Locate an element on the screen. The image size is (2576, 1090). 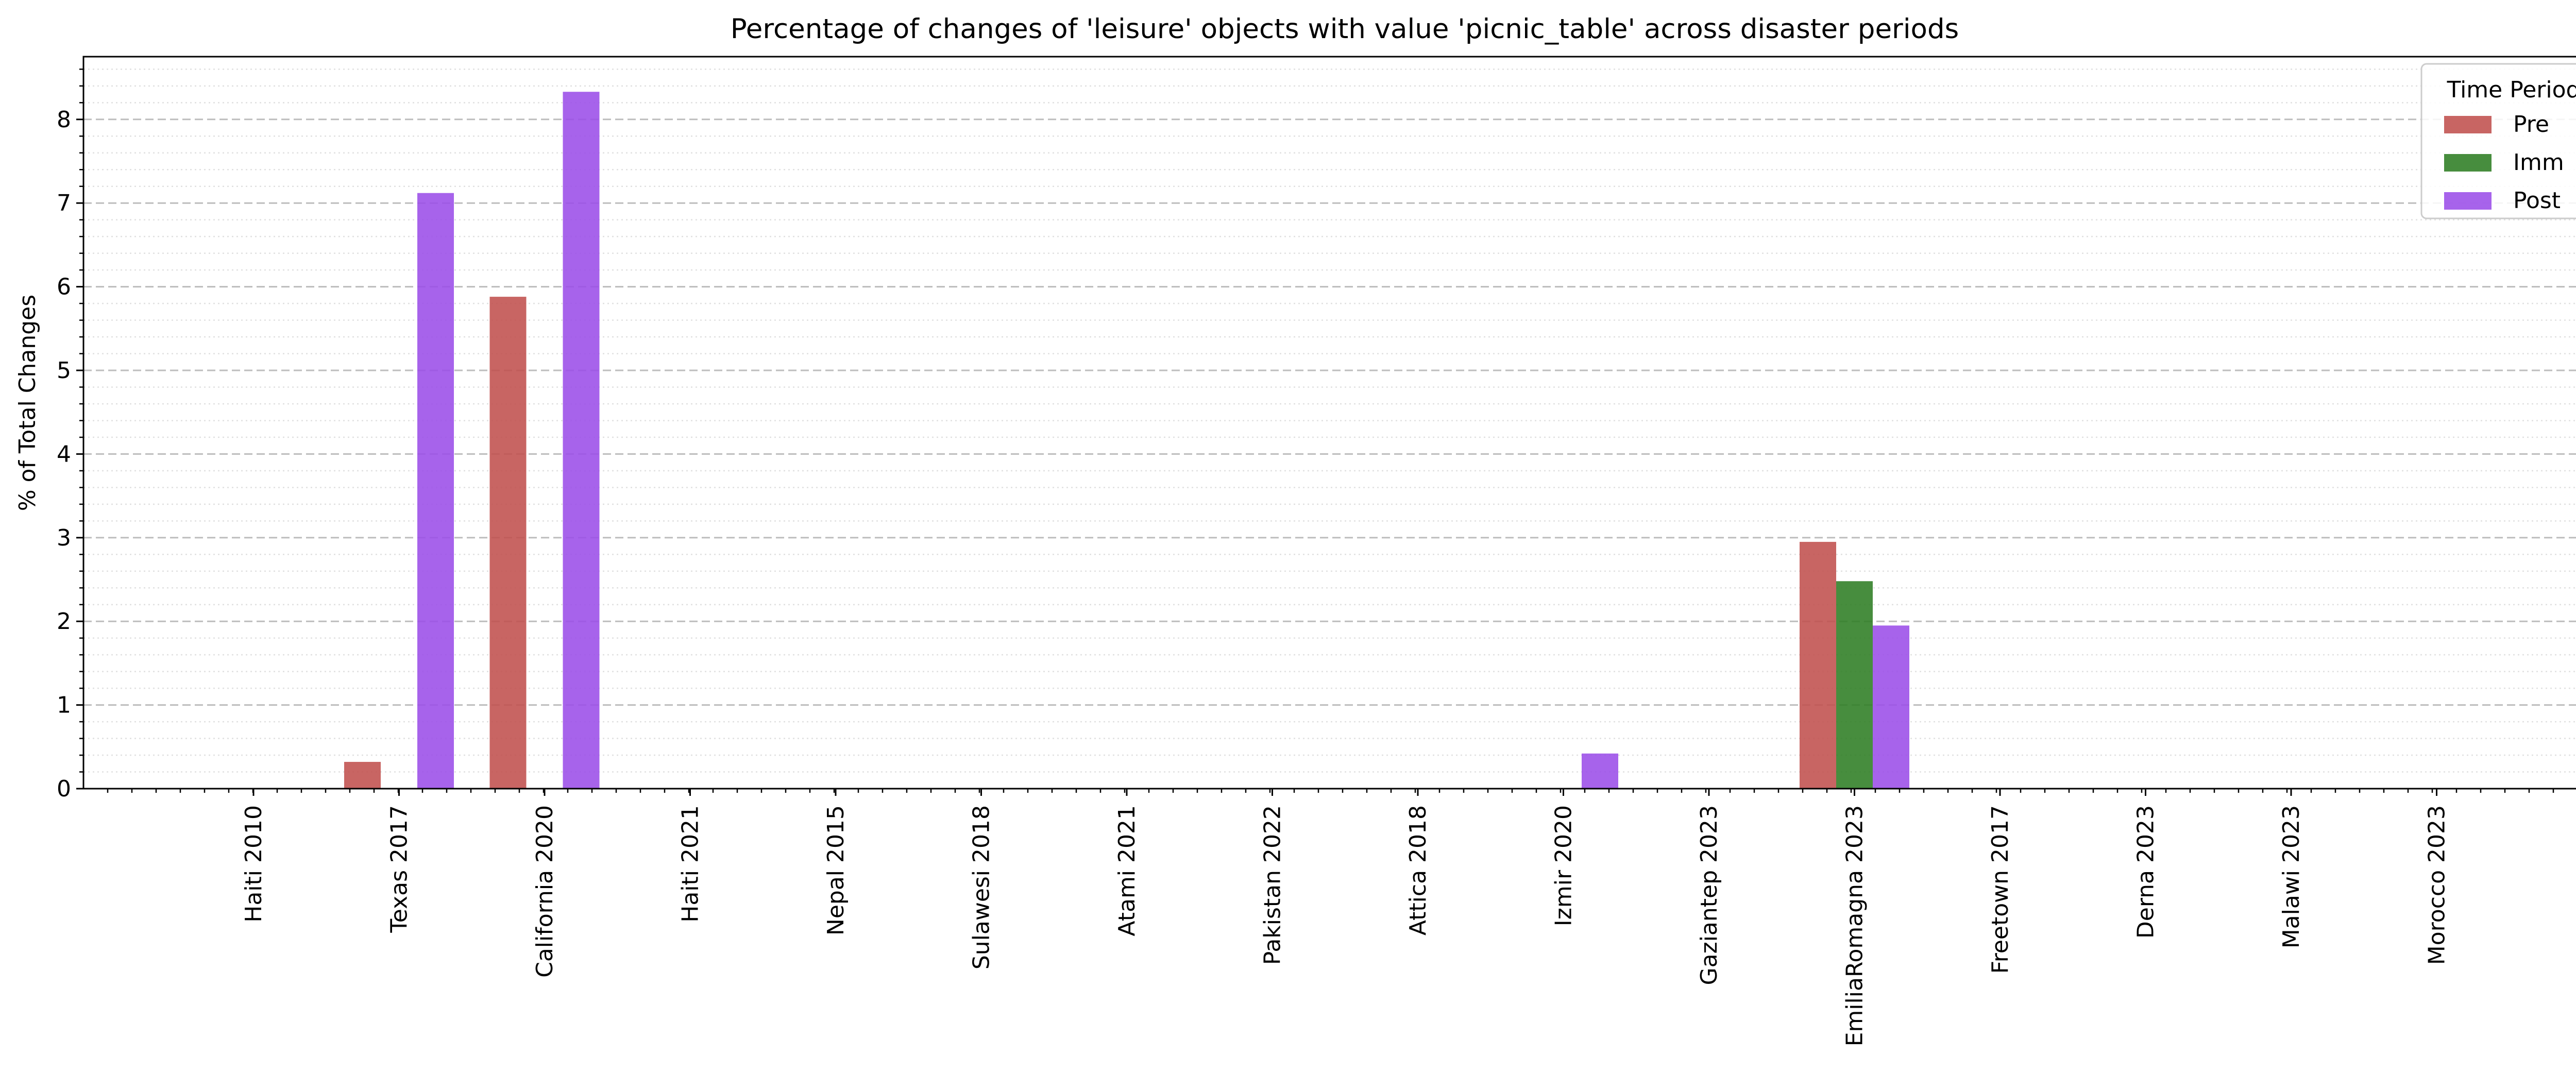
y-tick-label: 6 is located at coordinates (64, 287).